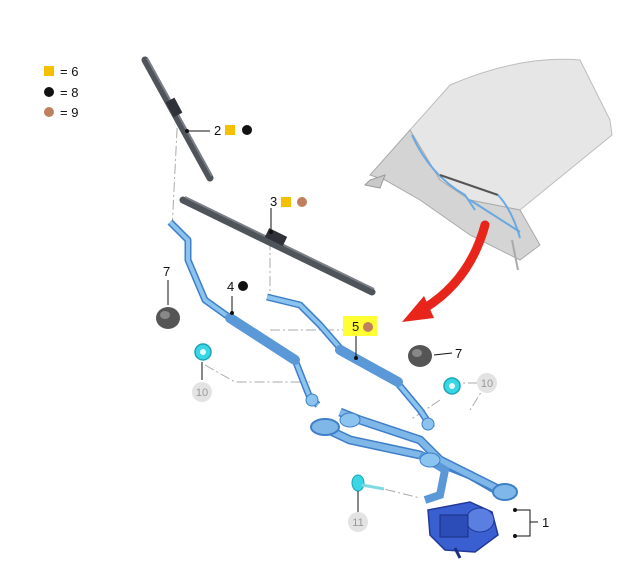  I want to click on leader-dot-1b, so click(515, 536).